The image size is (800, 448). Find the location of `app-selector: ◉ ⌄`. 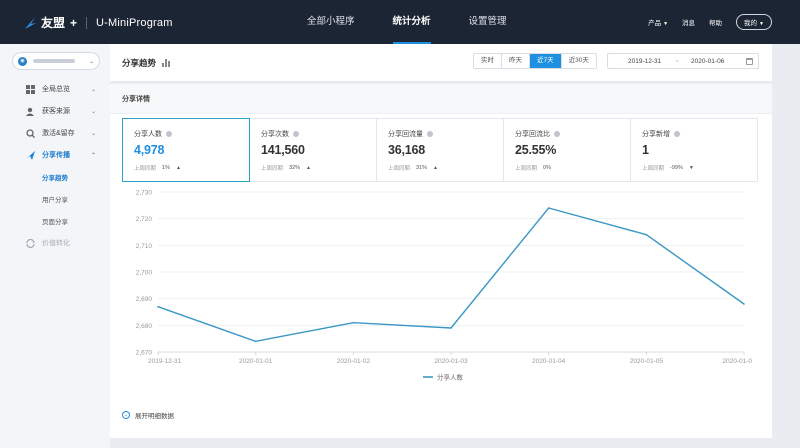

app-selector: ◉ ⌄ is located at coordinates (56, 61).